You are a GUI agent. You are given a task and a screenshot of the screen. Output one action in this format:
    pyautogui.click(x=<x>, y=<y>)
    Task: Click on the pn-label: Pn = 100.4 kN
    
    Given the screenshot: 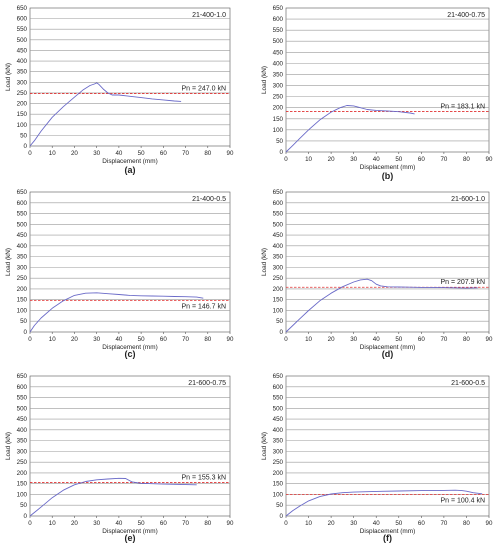 What is the action you would take?
    pyautogui.click(x=462, y=500)
    